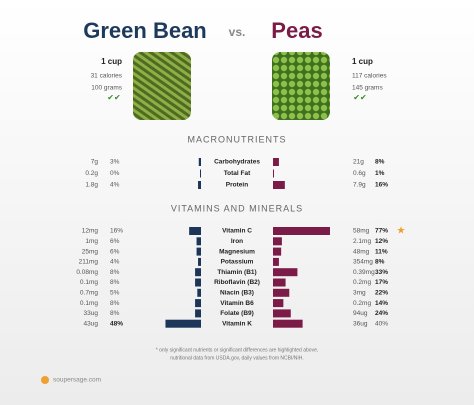 This screenshot has width=474, height=405. Describe the element at coordinates (367, 88) in the screenshot. I see `right-weight: 145 grams` at that location.